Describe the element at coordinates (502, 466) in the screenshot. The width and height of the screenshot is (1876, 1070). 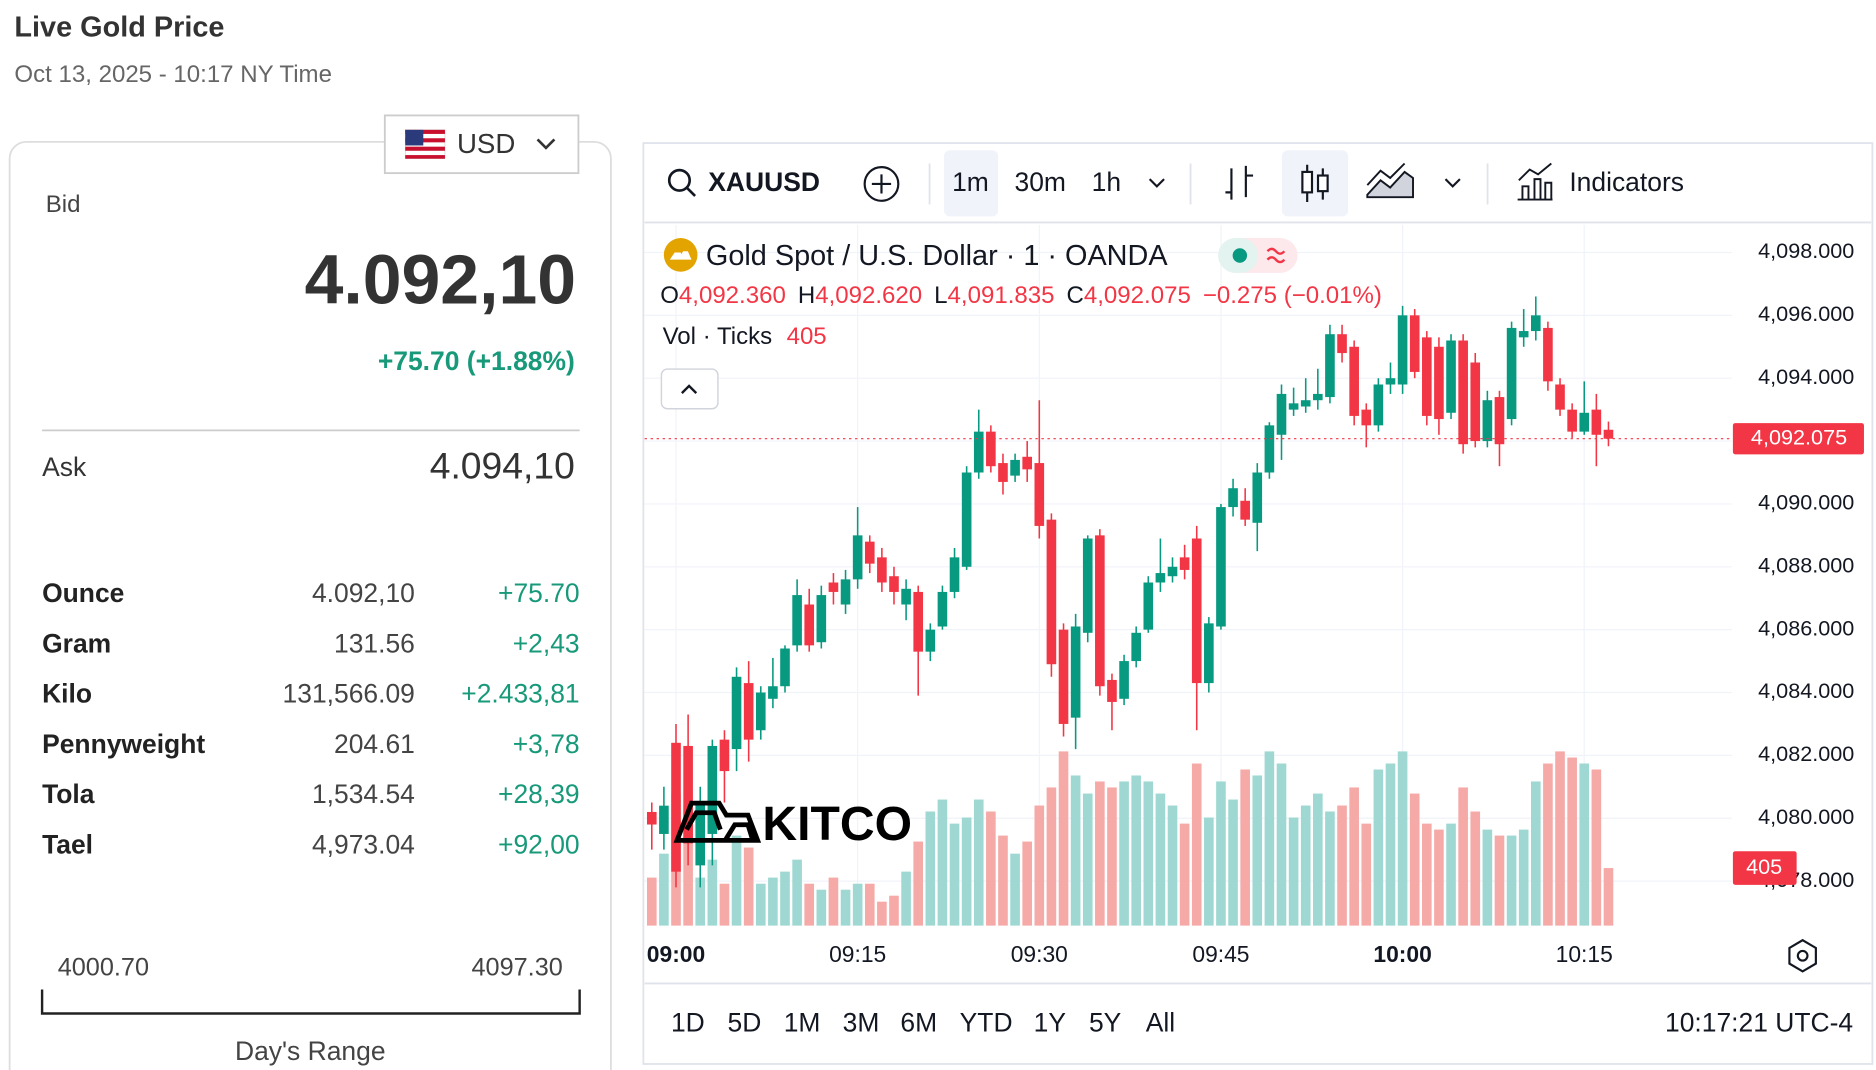
I see `ask-price: 4.094,10` at that location.